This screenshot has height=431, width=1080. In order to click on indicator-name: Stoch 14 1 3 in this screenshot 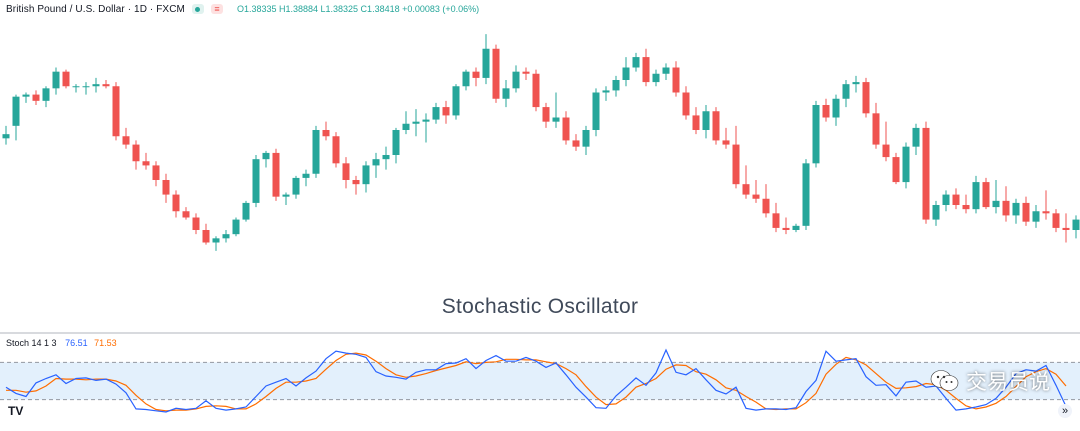, I will do `click(31, 343)`.